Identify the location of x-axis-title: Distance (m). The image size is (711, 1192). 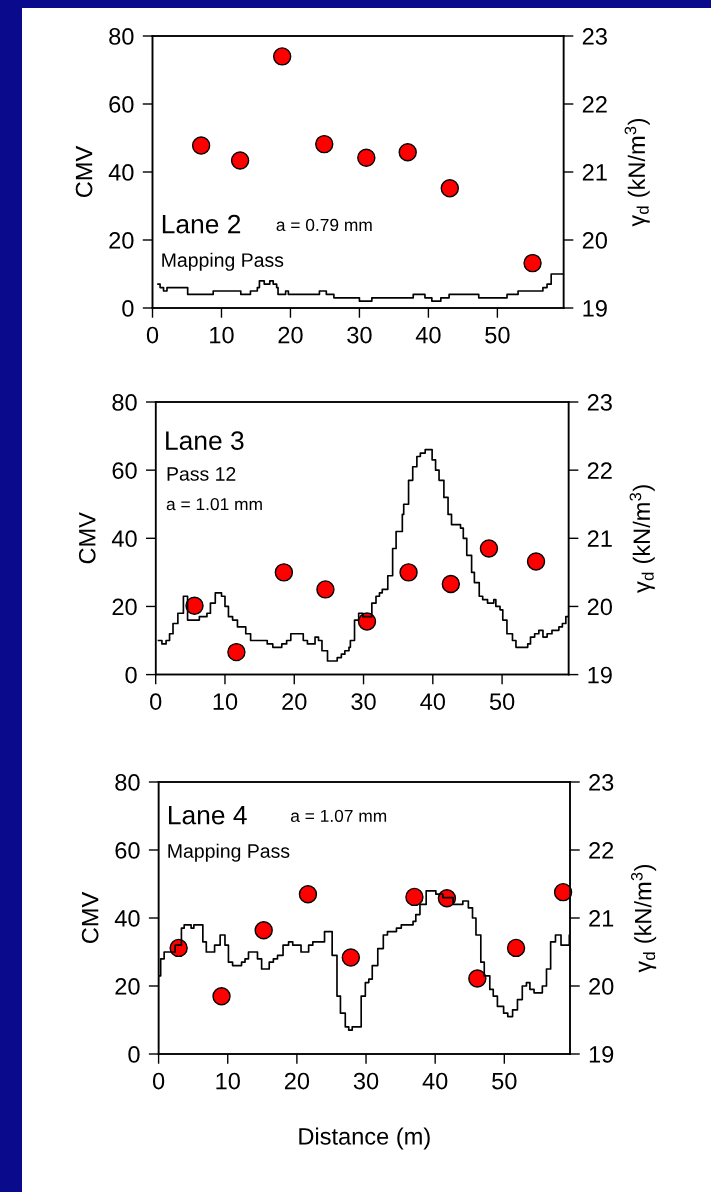
(364, 1138).